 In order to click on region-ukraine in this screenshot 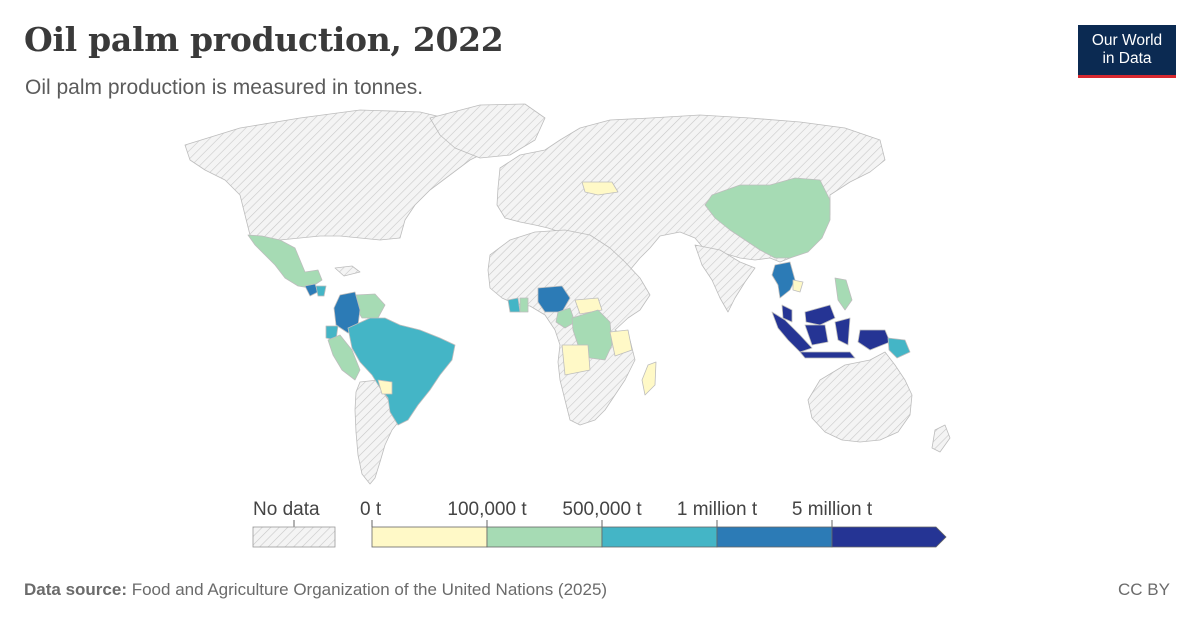, I will do `click(600, 188)`.